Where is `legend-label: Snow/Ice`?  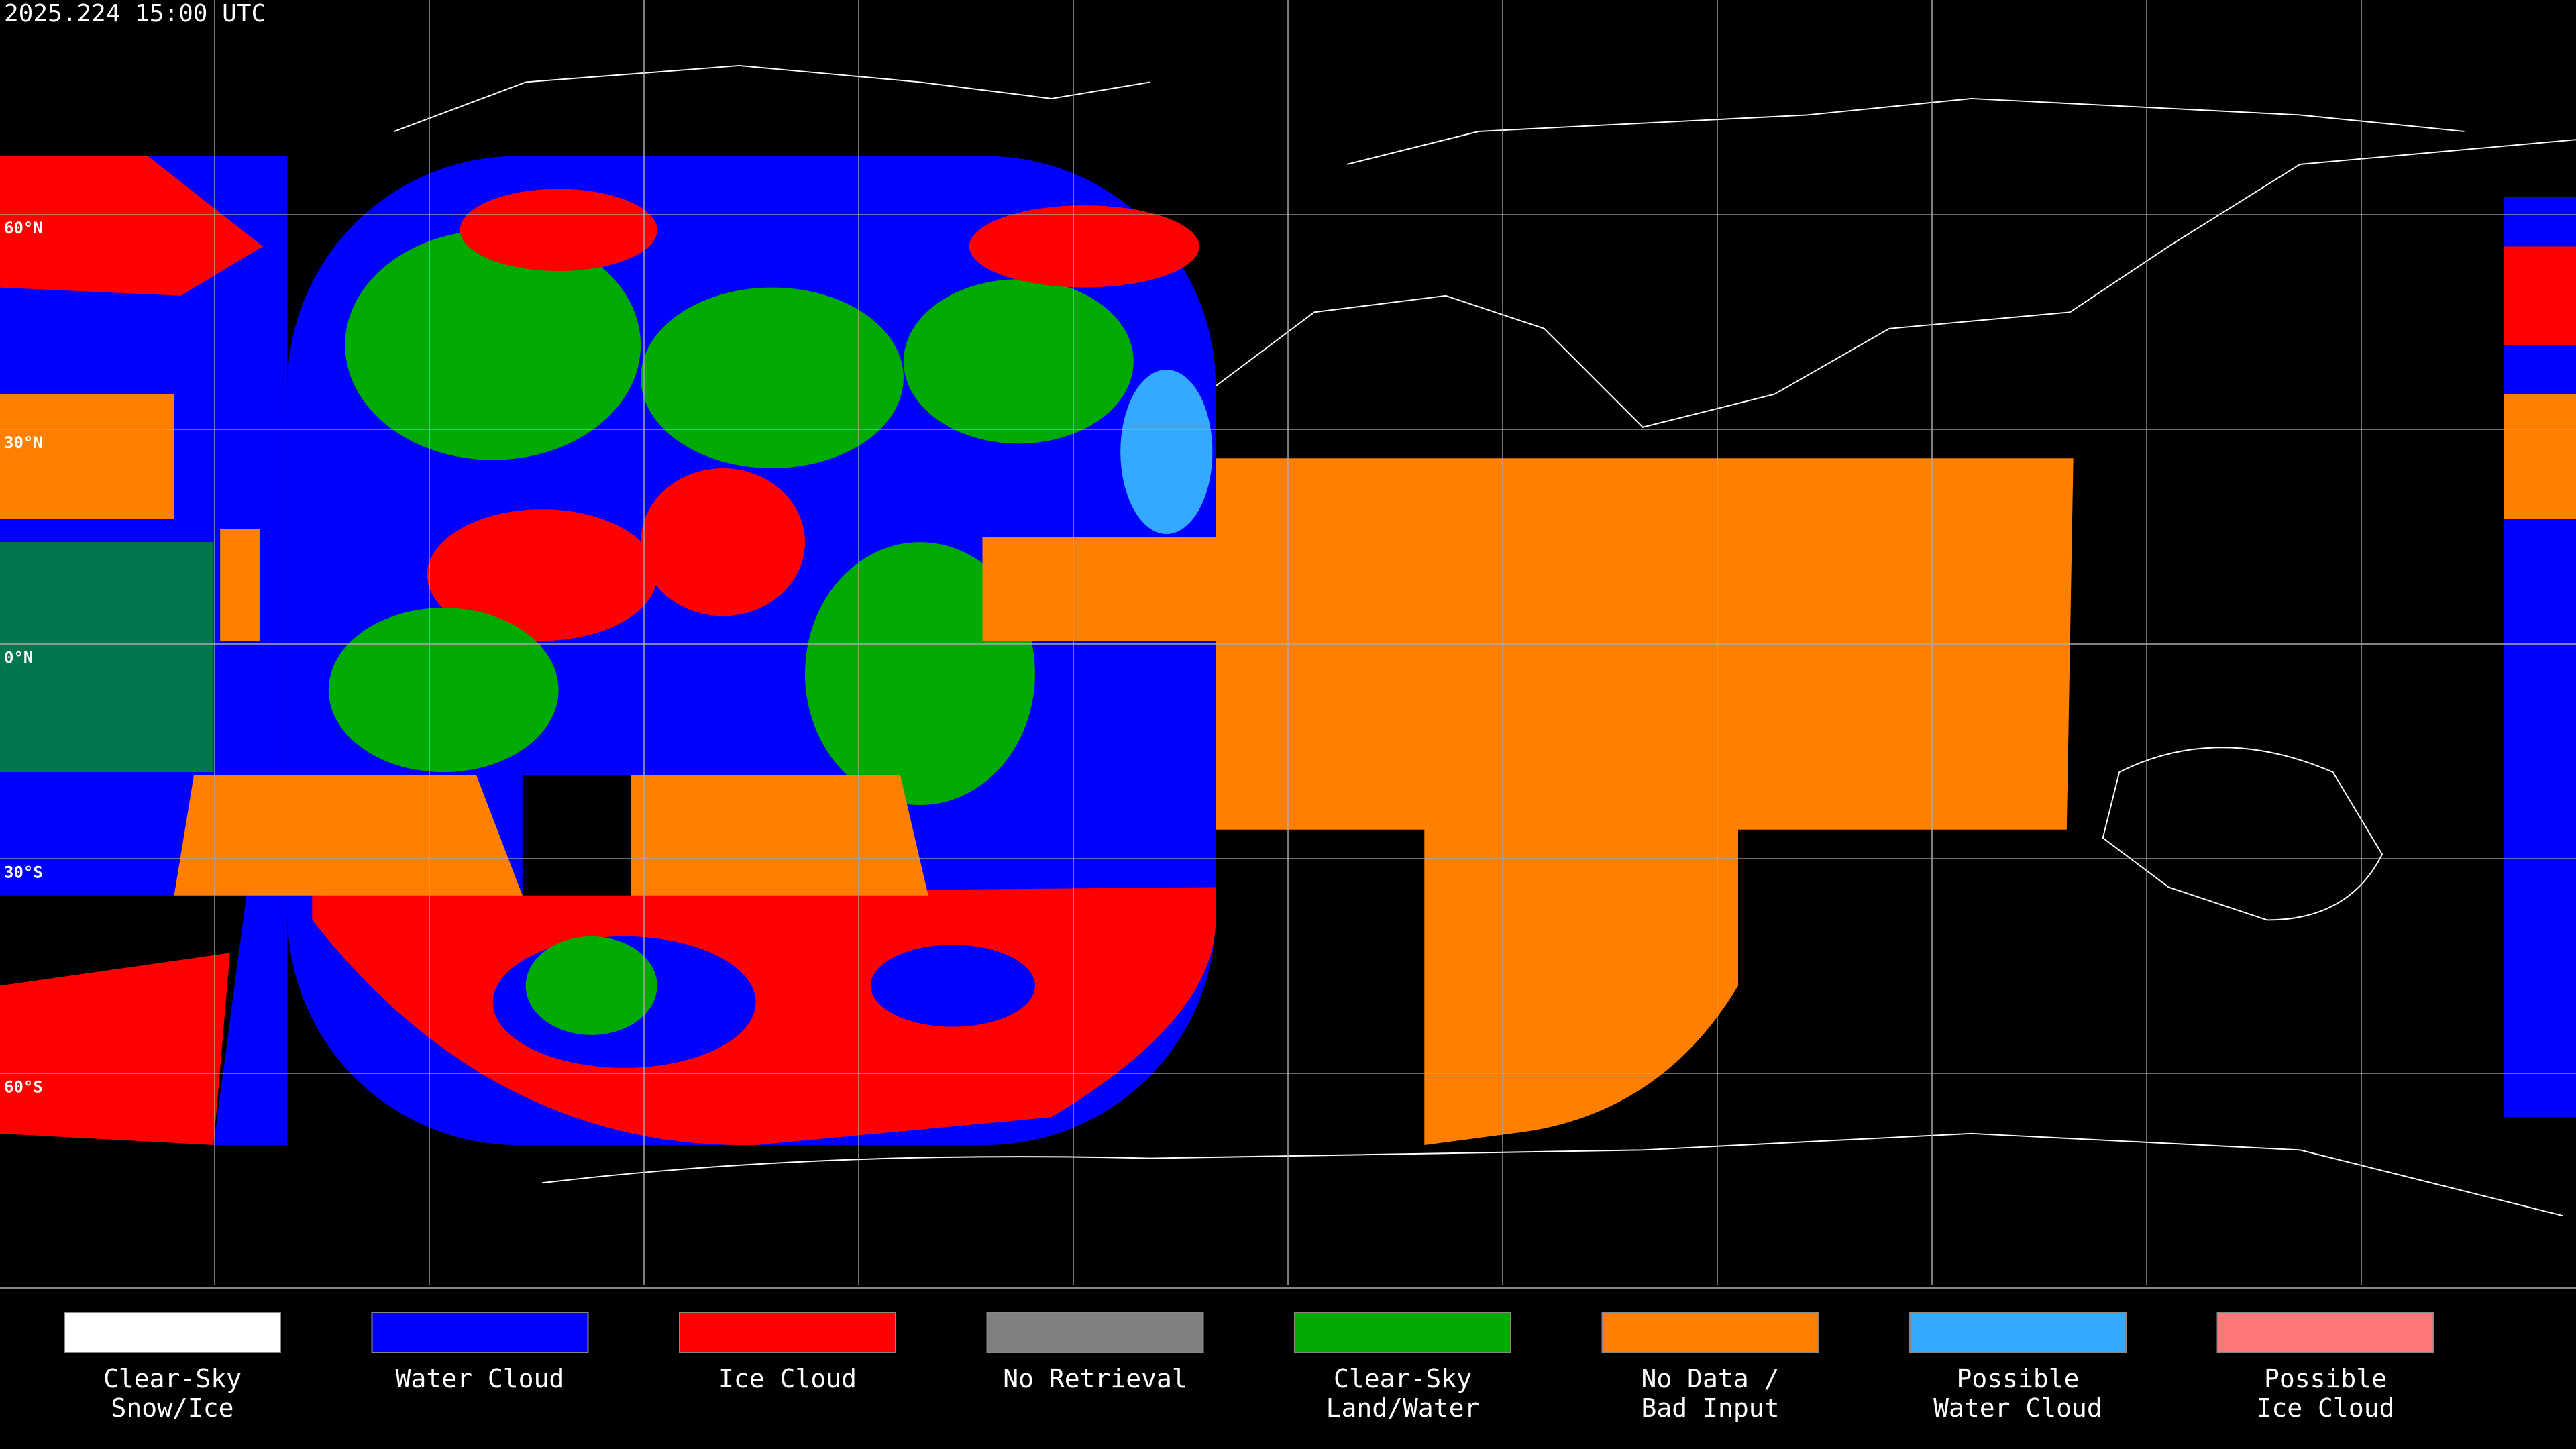 legend-label: Snow/Ice is located at coordinates (172, 1408).